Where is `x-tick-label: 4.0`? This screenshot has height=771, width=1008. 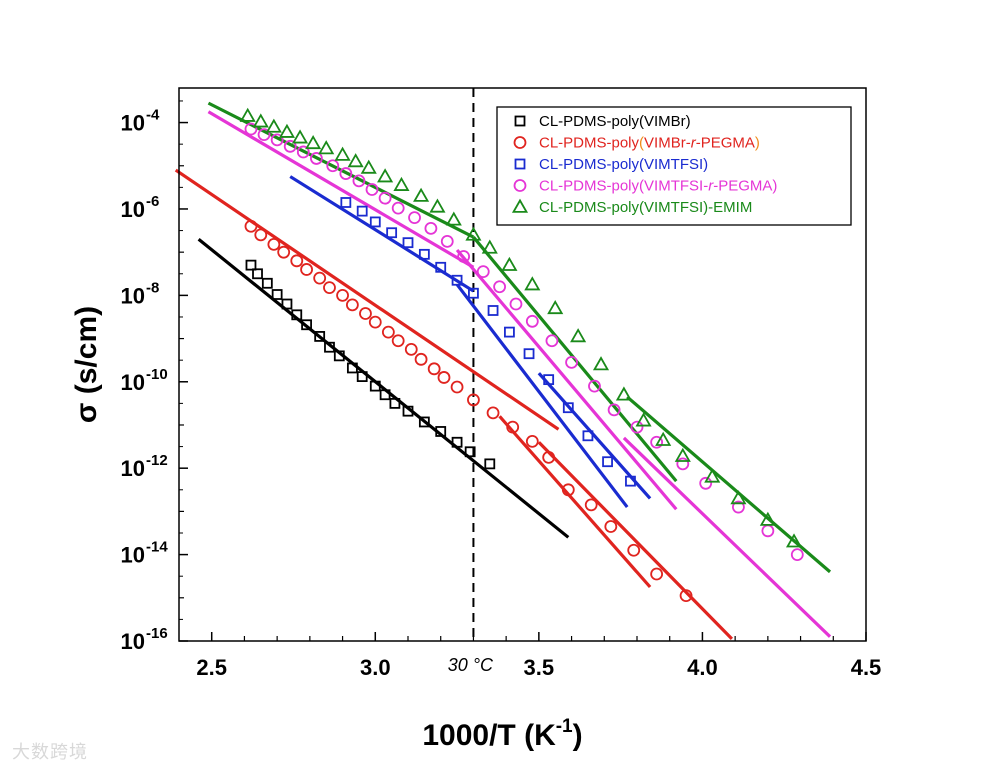 x-tick-label: 4.0 is located at coordinates (702, 667).